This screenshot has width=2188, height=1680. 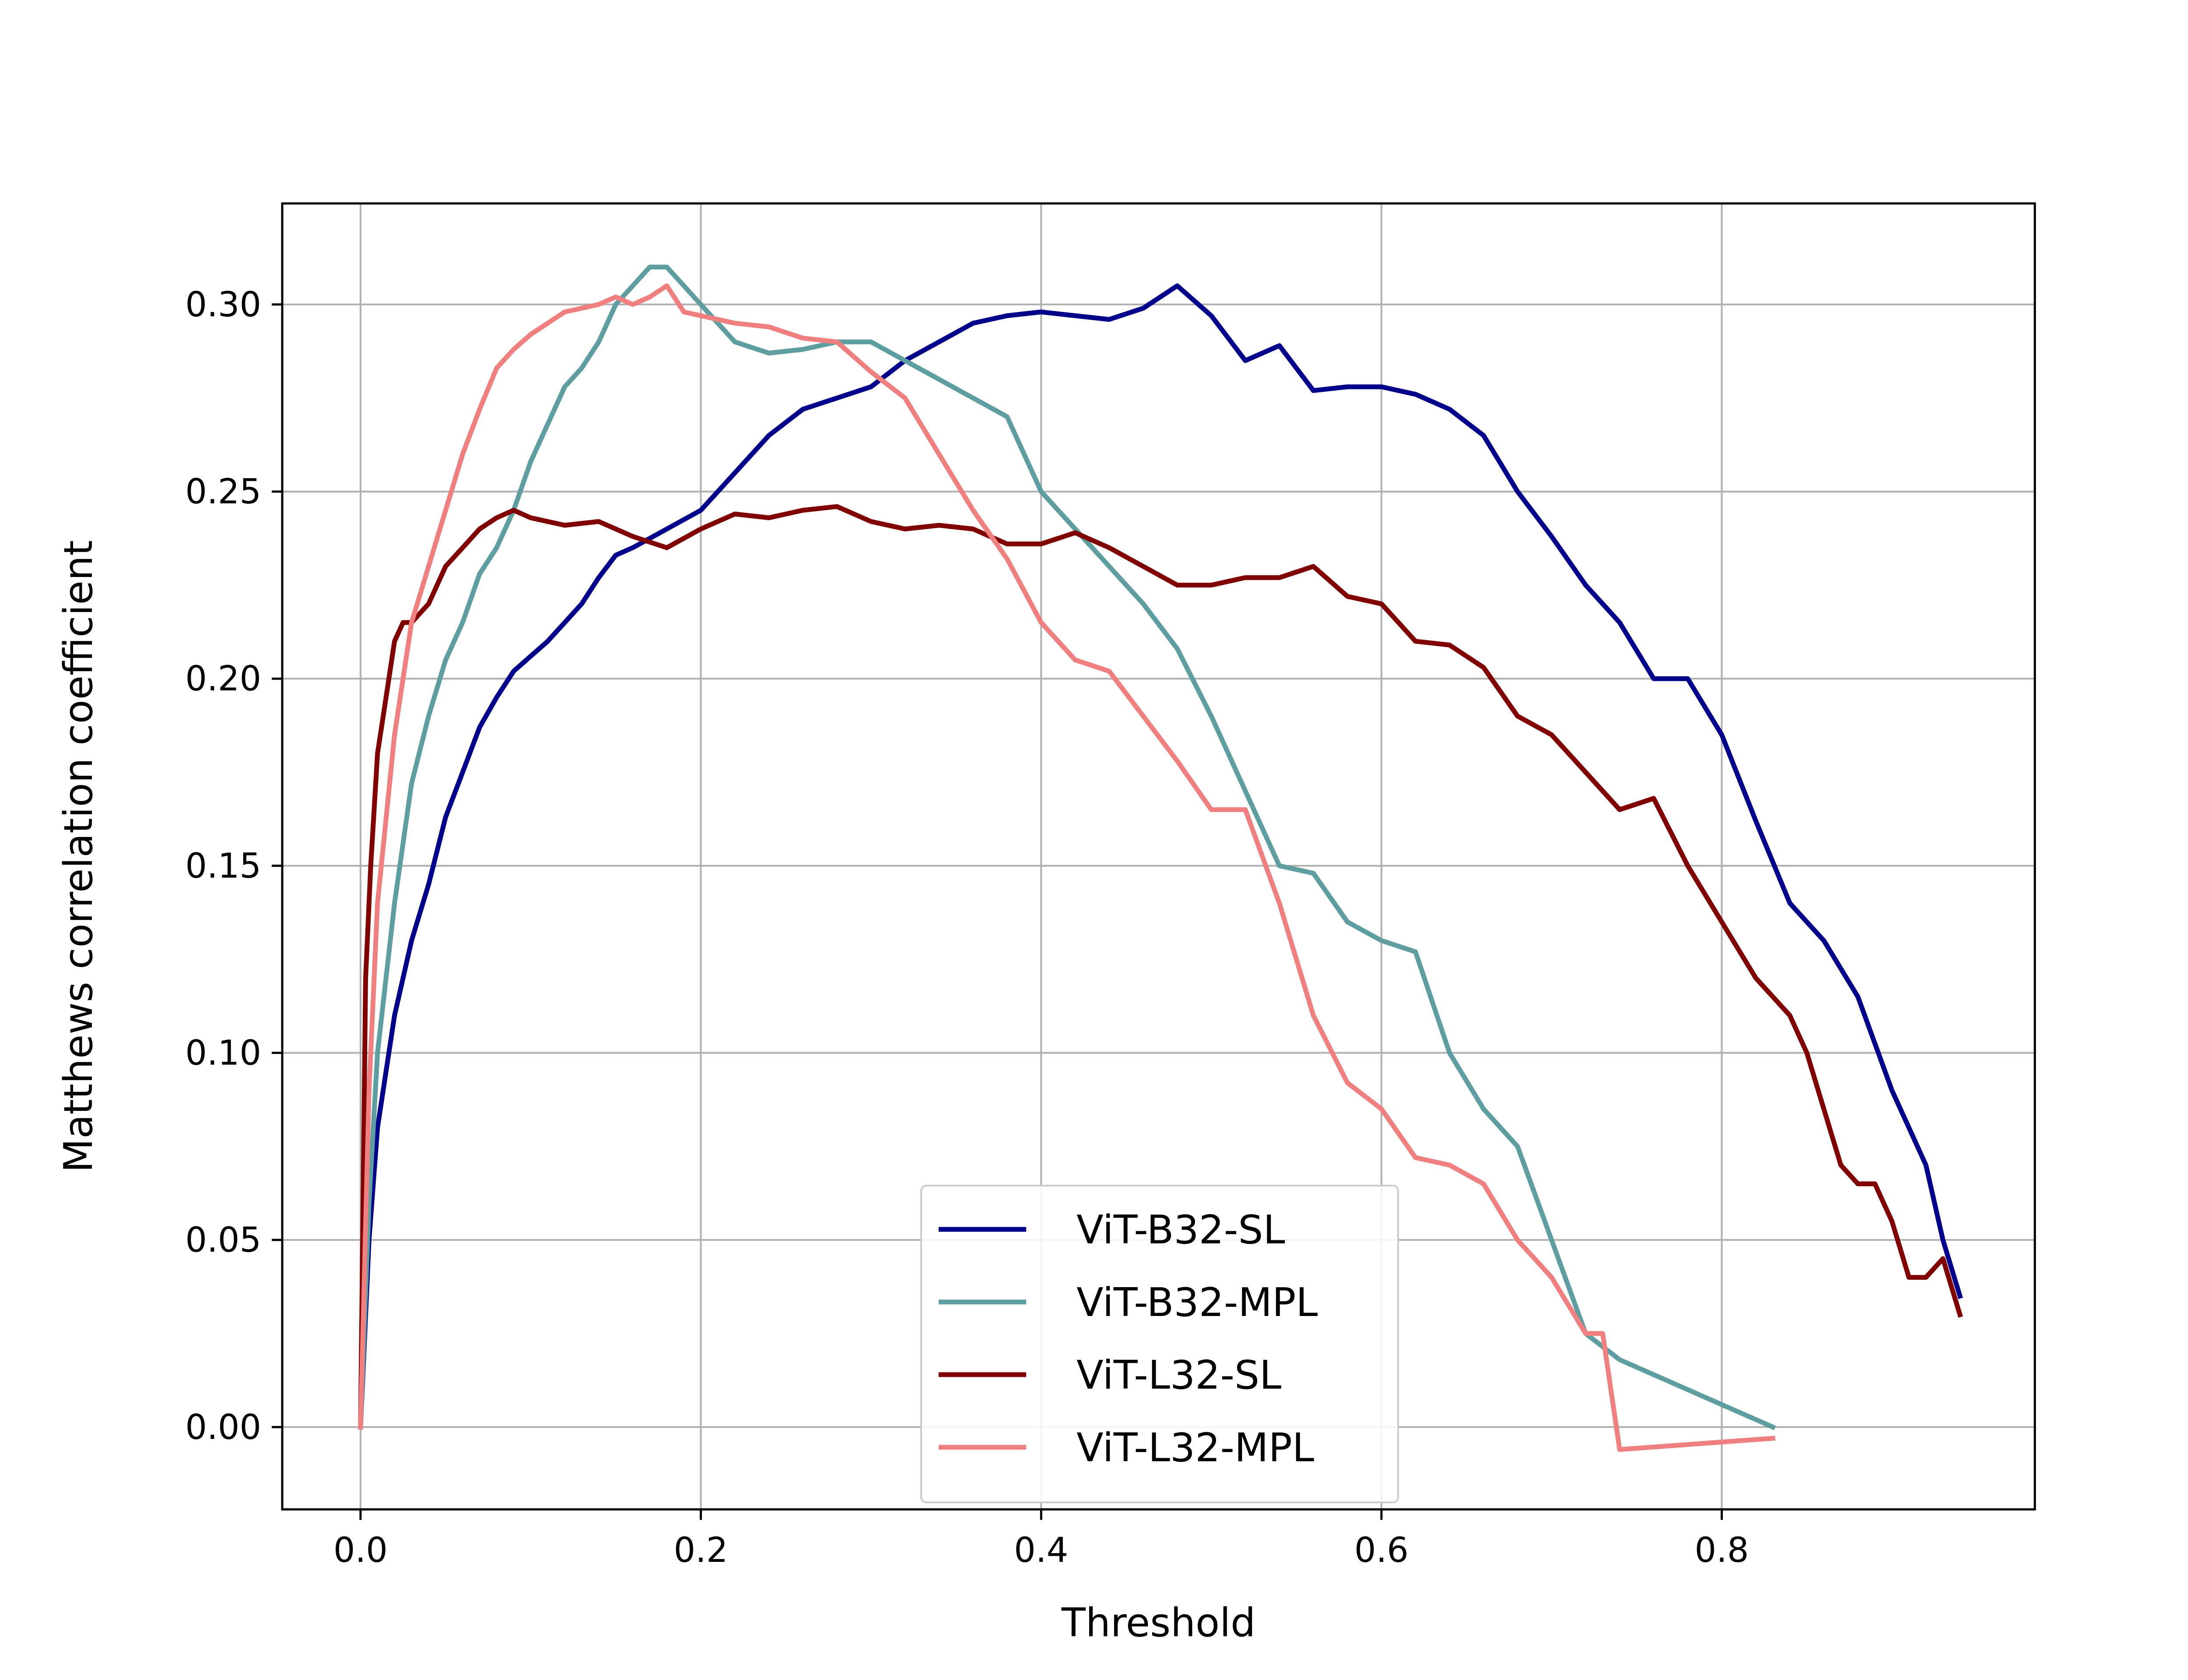 I want to click on x-axis-label: Threshold, so click(x=1158, y=1623).